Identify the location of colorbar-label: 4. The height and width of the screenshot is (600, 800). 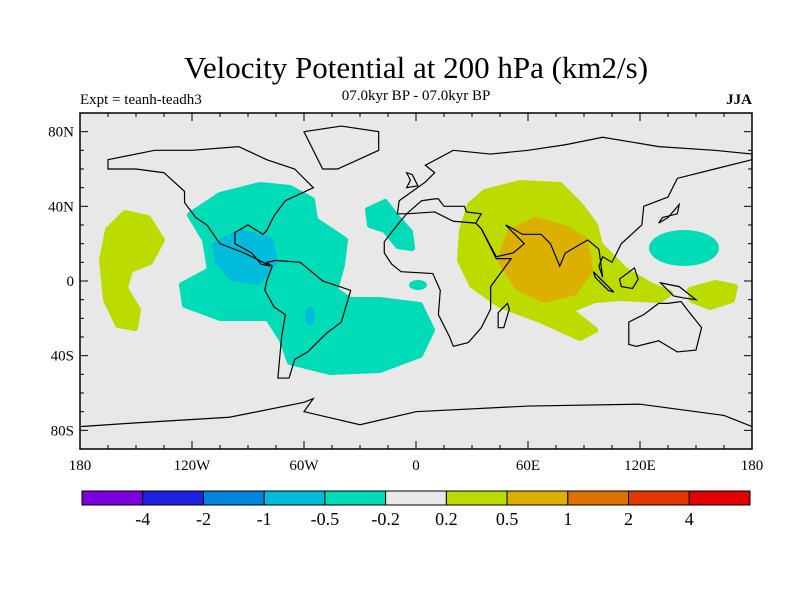
(689, 519).